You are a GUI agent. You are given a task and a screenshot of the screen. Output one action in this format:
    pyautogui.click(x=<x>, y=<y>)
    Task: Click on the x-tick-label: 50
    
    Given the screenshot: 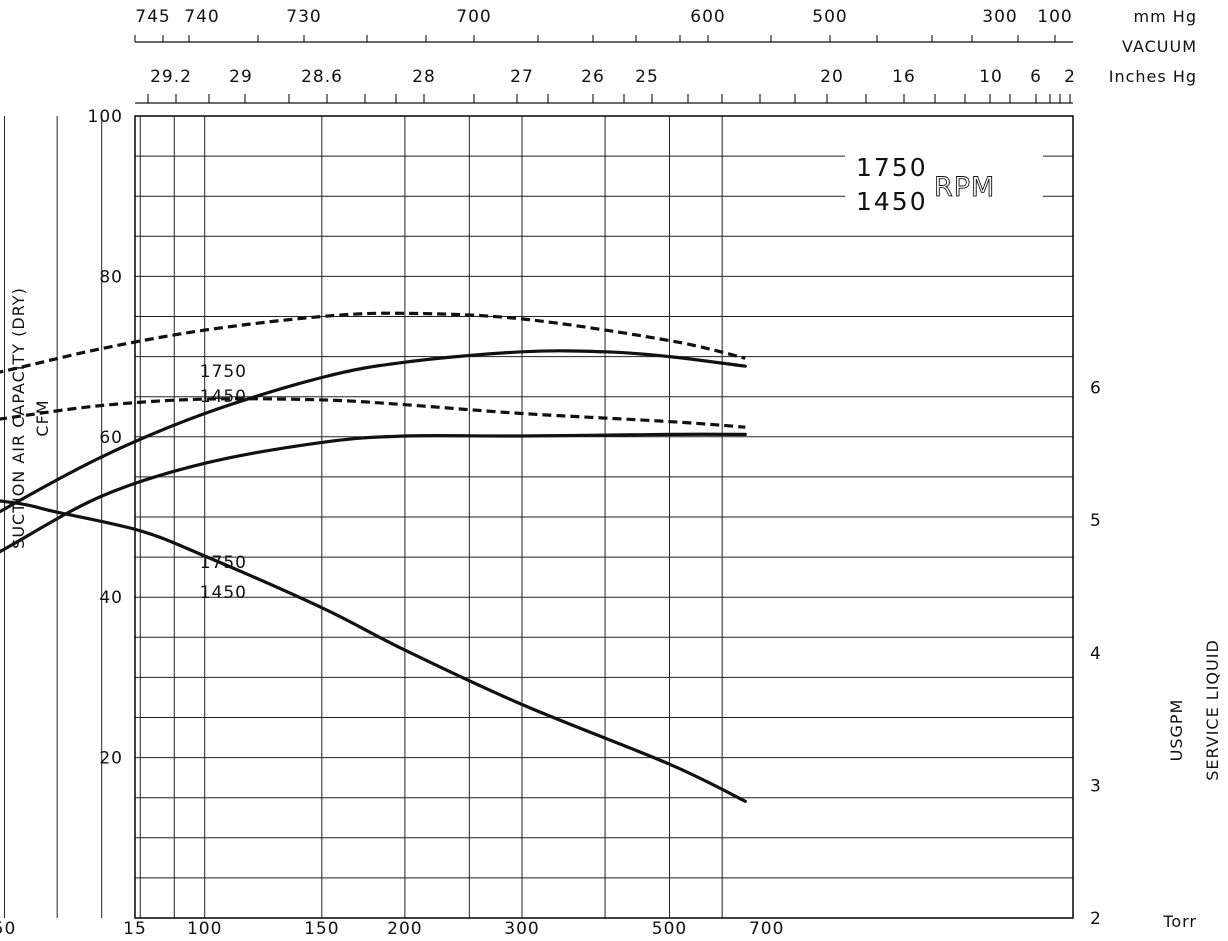 What is the action you would take?
    pyautogui.click(x=8, y=927)
    